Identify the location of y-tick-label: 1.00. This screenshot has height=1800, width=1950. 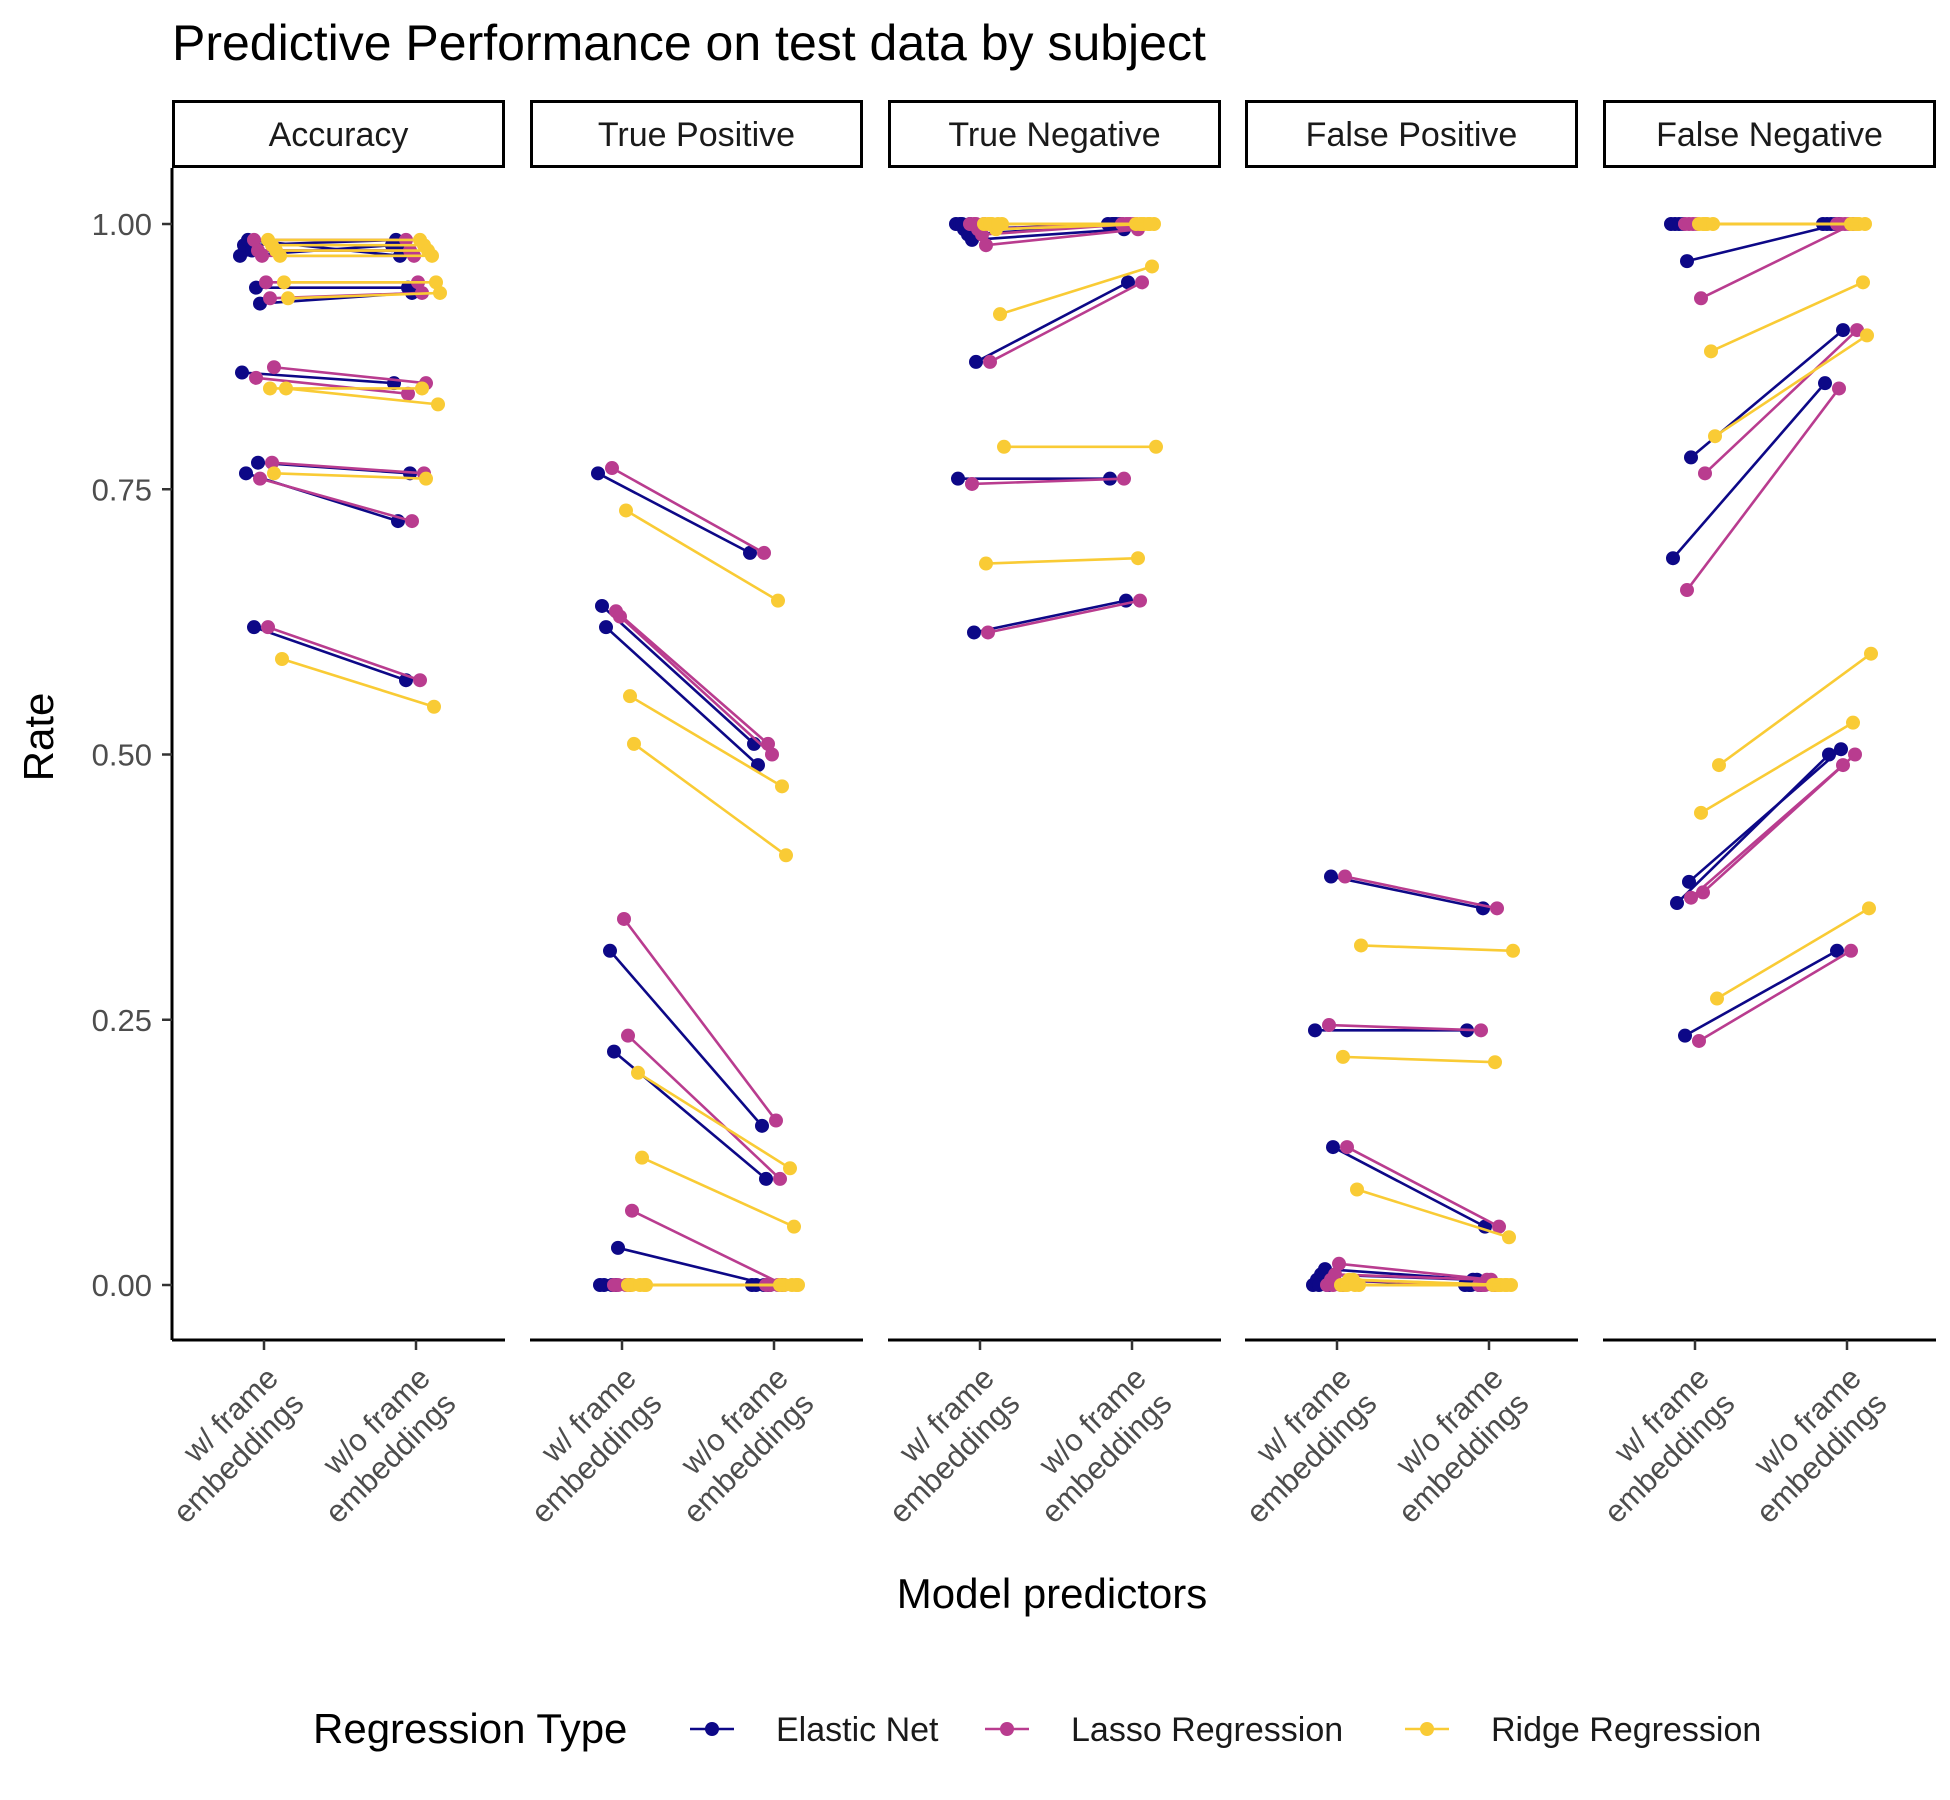
(122, 224).